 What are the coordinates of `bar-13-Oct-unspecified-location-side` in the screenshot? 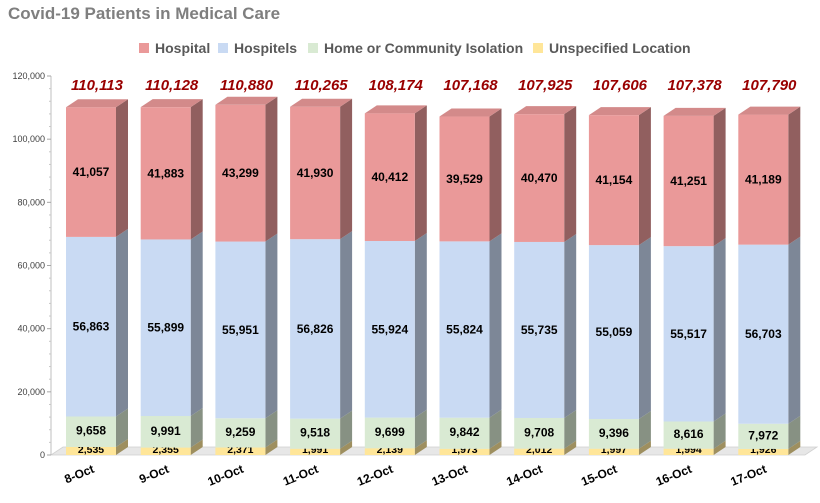 It's located at (495, 447).